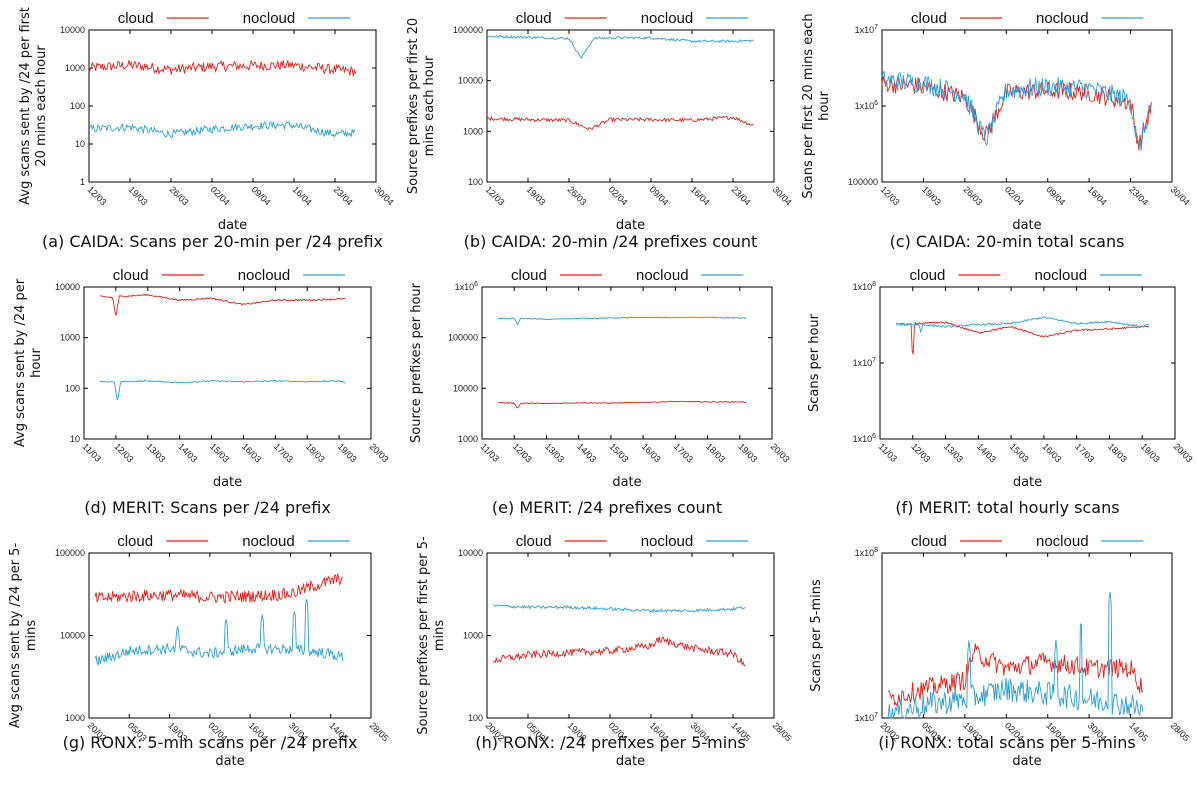 This screenshot has height=791, width=1197. Describe the element at coordinates (610, 742) in the screenshot. I see `panel-caption: (h) RONX: /24 prefixes per 5-mins` at that location.